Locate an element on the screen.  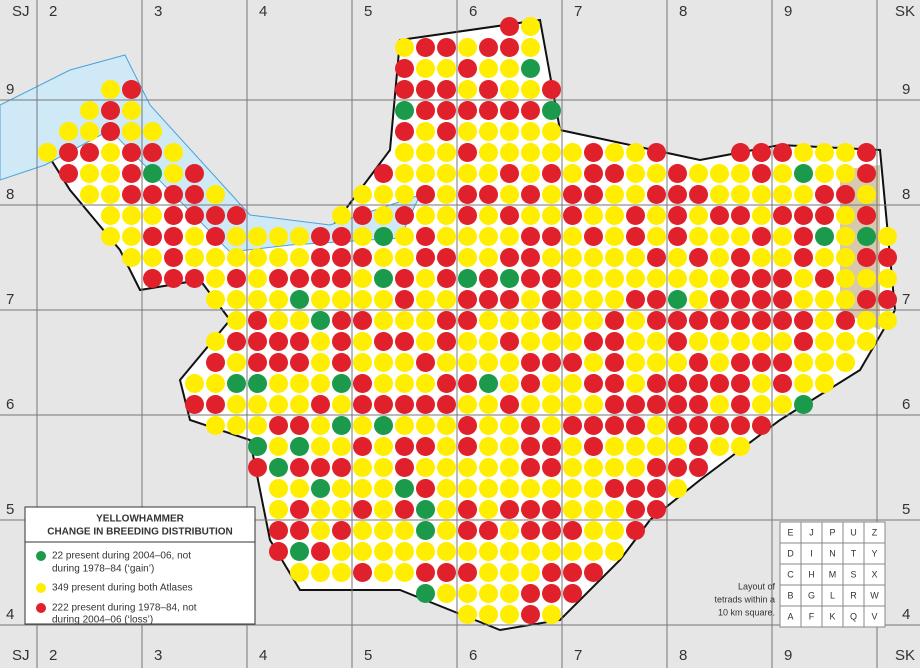
key-letter: J is located at coordinates (811, 532).